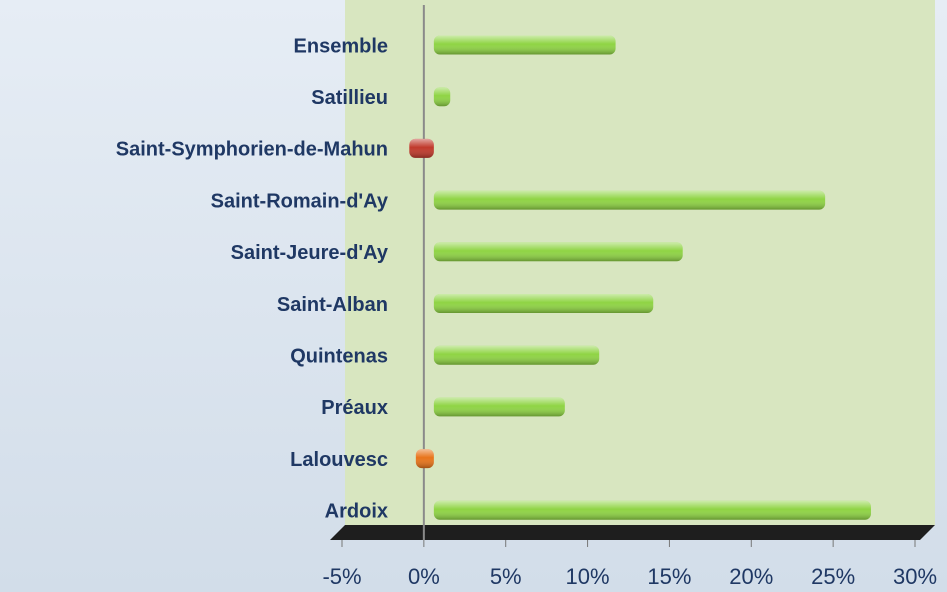 This screenshot has height=592, width=947. What do you see at coordinates (915, 576) in the screenshot?
I see `x-tick-label: 30%` at bounding box center [915, 576].